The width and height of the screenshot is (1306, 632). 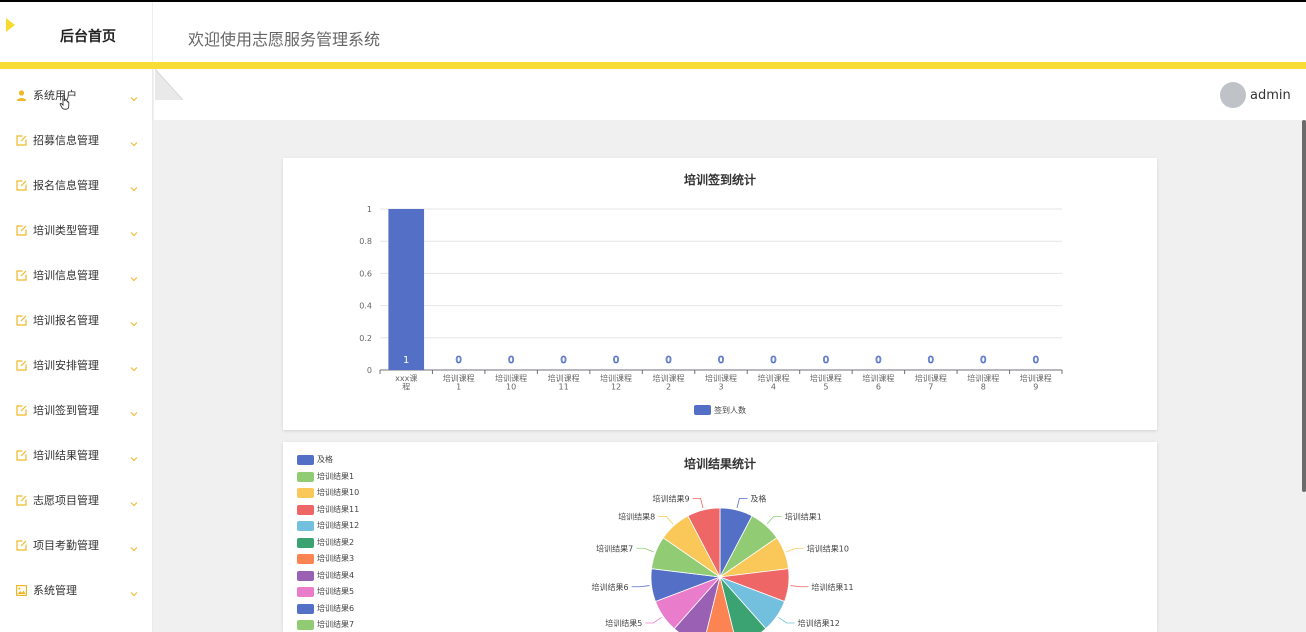 What do you see at coordinates (623, 623) in the screenshot?
I see `pie-label: 培训结果5` at bounding box center [623, 623].